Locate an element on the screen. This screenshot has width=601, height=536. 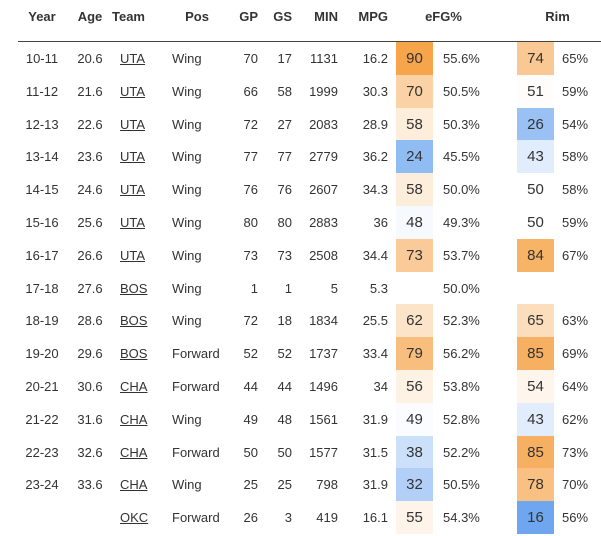
minutes: 798 is located at coordinates (327, 485).